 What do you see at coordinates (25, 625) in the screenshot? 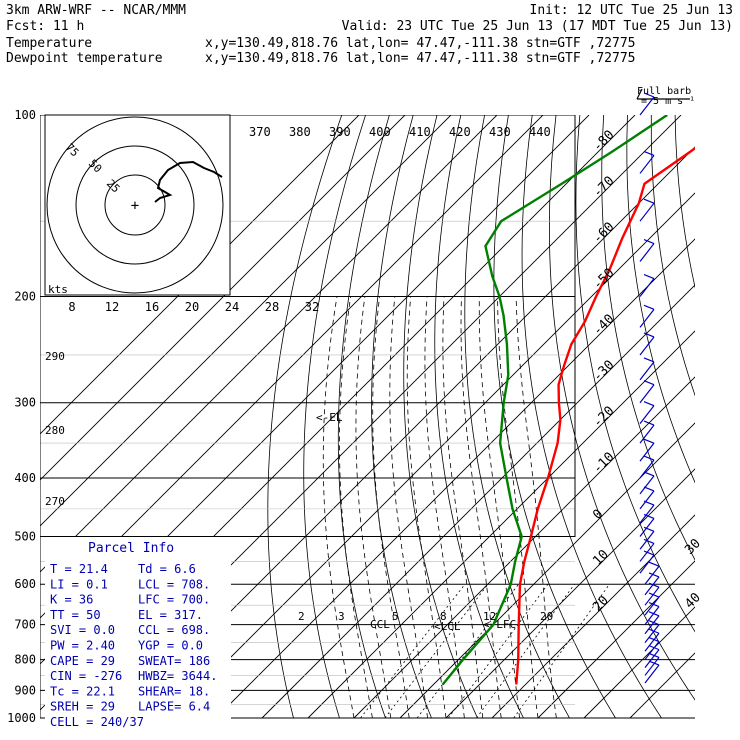
I see `pressure-tick-label: 700` at bounding box center [25, 625].